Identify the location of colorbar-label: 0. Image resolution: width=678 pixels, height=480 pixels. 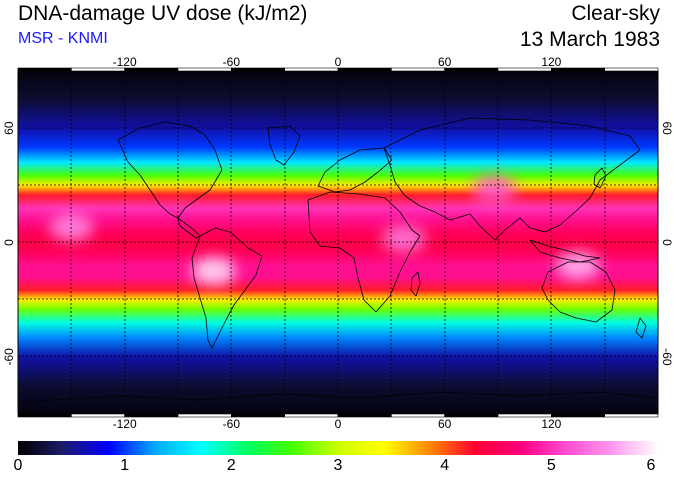
(18, 465).